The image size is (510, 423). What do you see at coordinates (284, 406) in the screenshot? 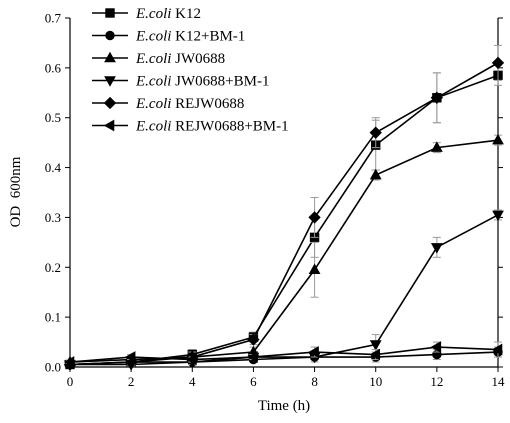
I see `x-axis-title: Time (h)` at bounding box center [284, 406].